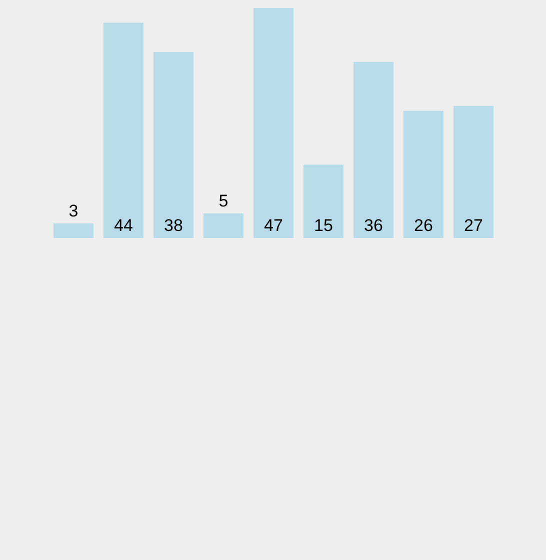 Image resolution: width=546 pixels, height=560 pixels. I want to click on data-label: 44, so click(123, 225).